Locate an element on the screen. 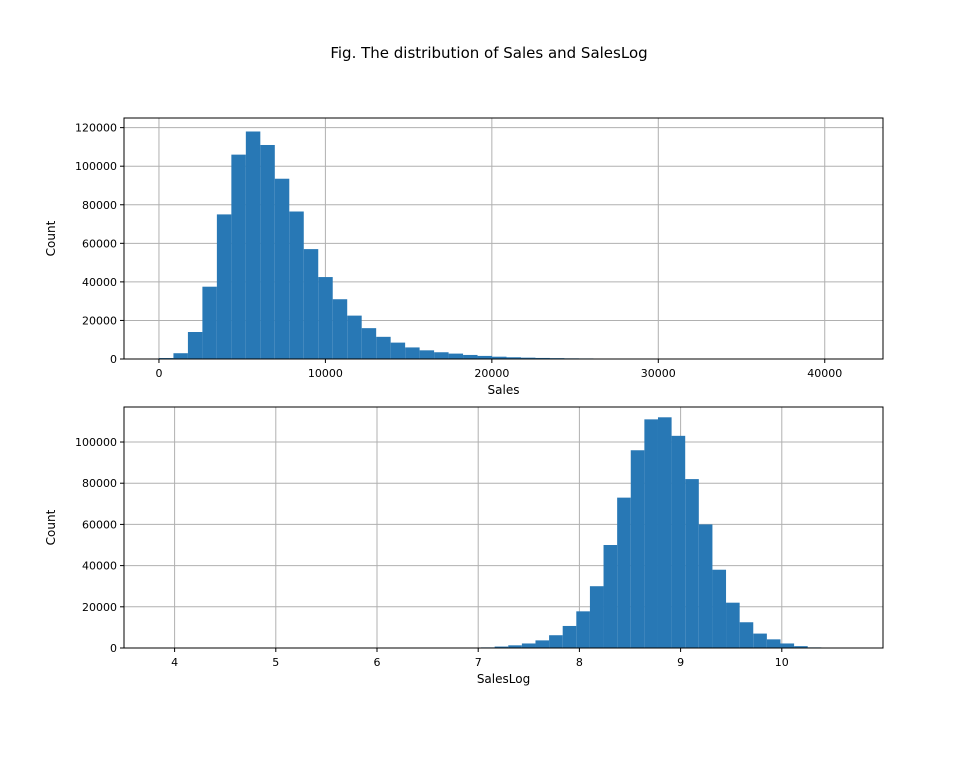  sales-y-tick-label: 0 is located at coordinates (113, 359).